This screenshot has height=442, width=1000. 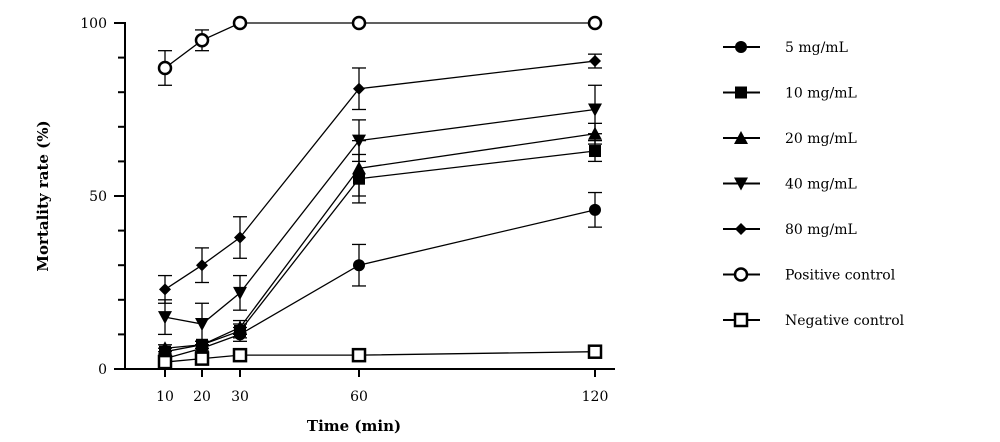 I want to click on legend-item: 80 mg/mL, so click(x=790, y=230).